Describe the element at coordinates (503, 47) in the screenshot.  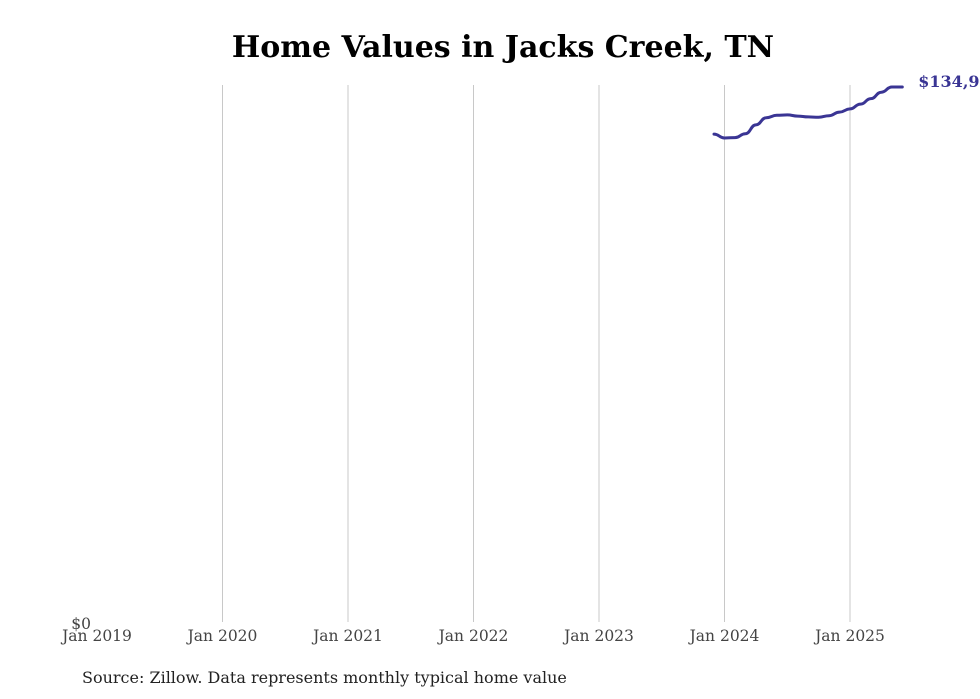
I see `chart-title: Home Values in Jacks Creek, TN` at that location.